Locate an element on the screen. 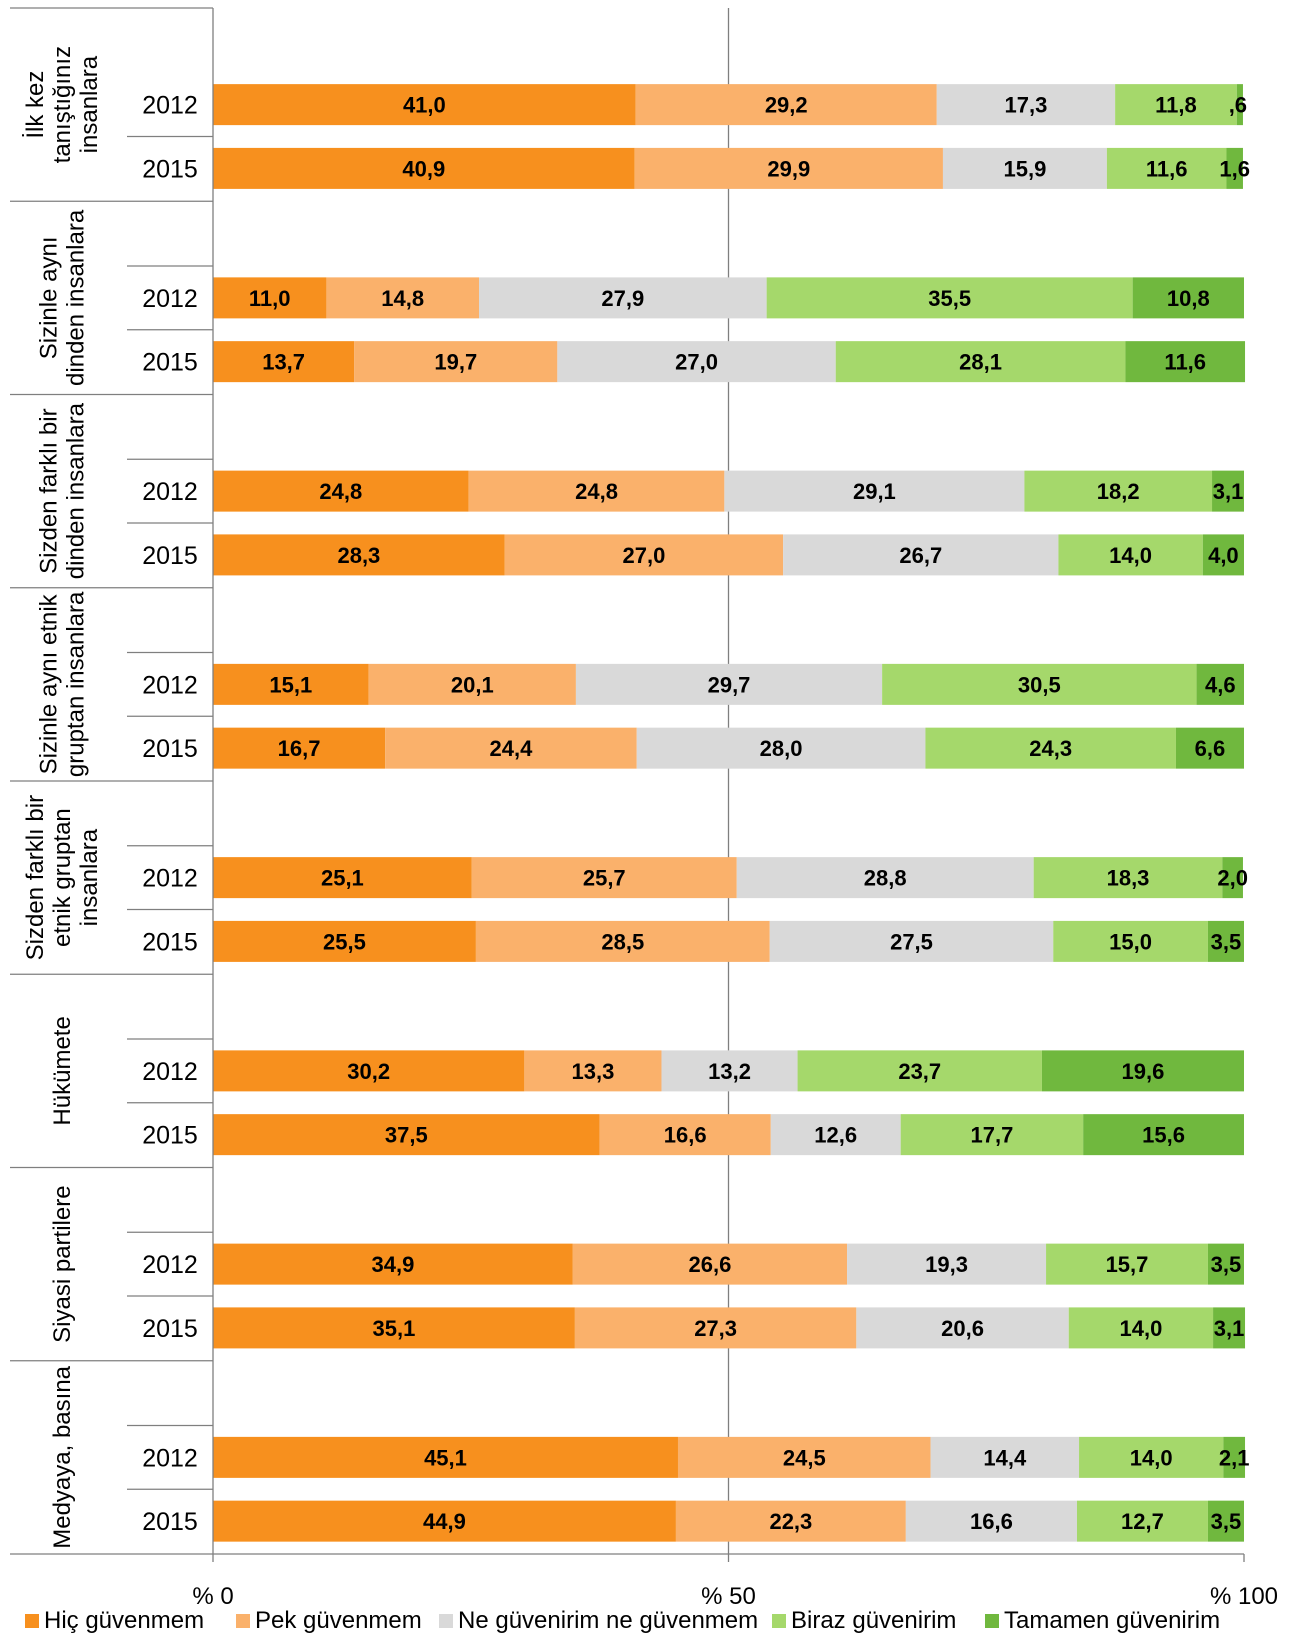 Image resolution: width=1292 pixels, height=1652 pixels. group-label: Sizinle aynı dinden insanlara is located at coordinates (63, 297).